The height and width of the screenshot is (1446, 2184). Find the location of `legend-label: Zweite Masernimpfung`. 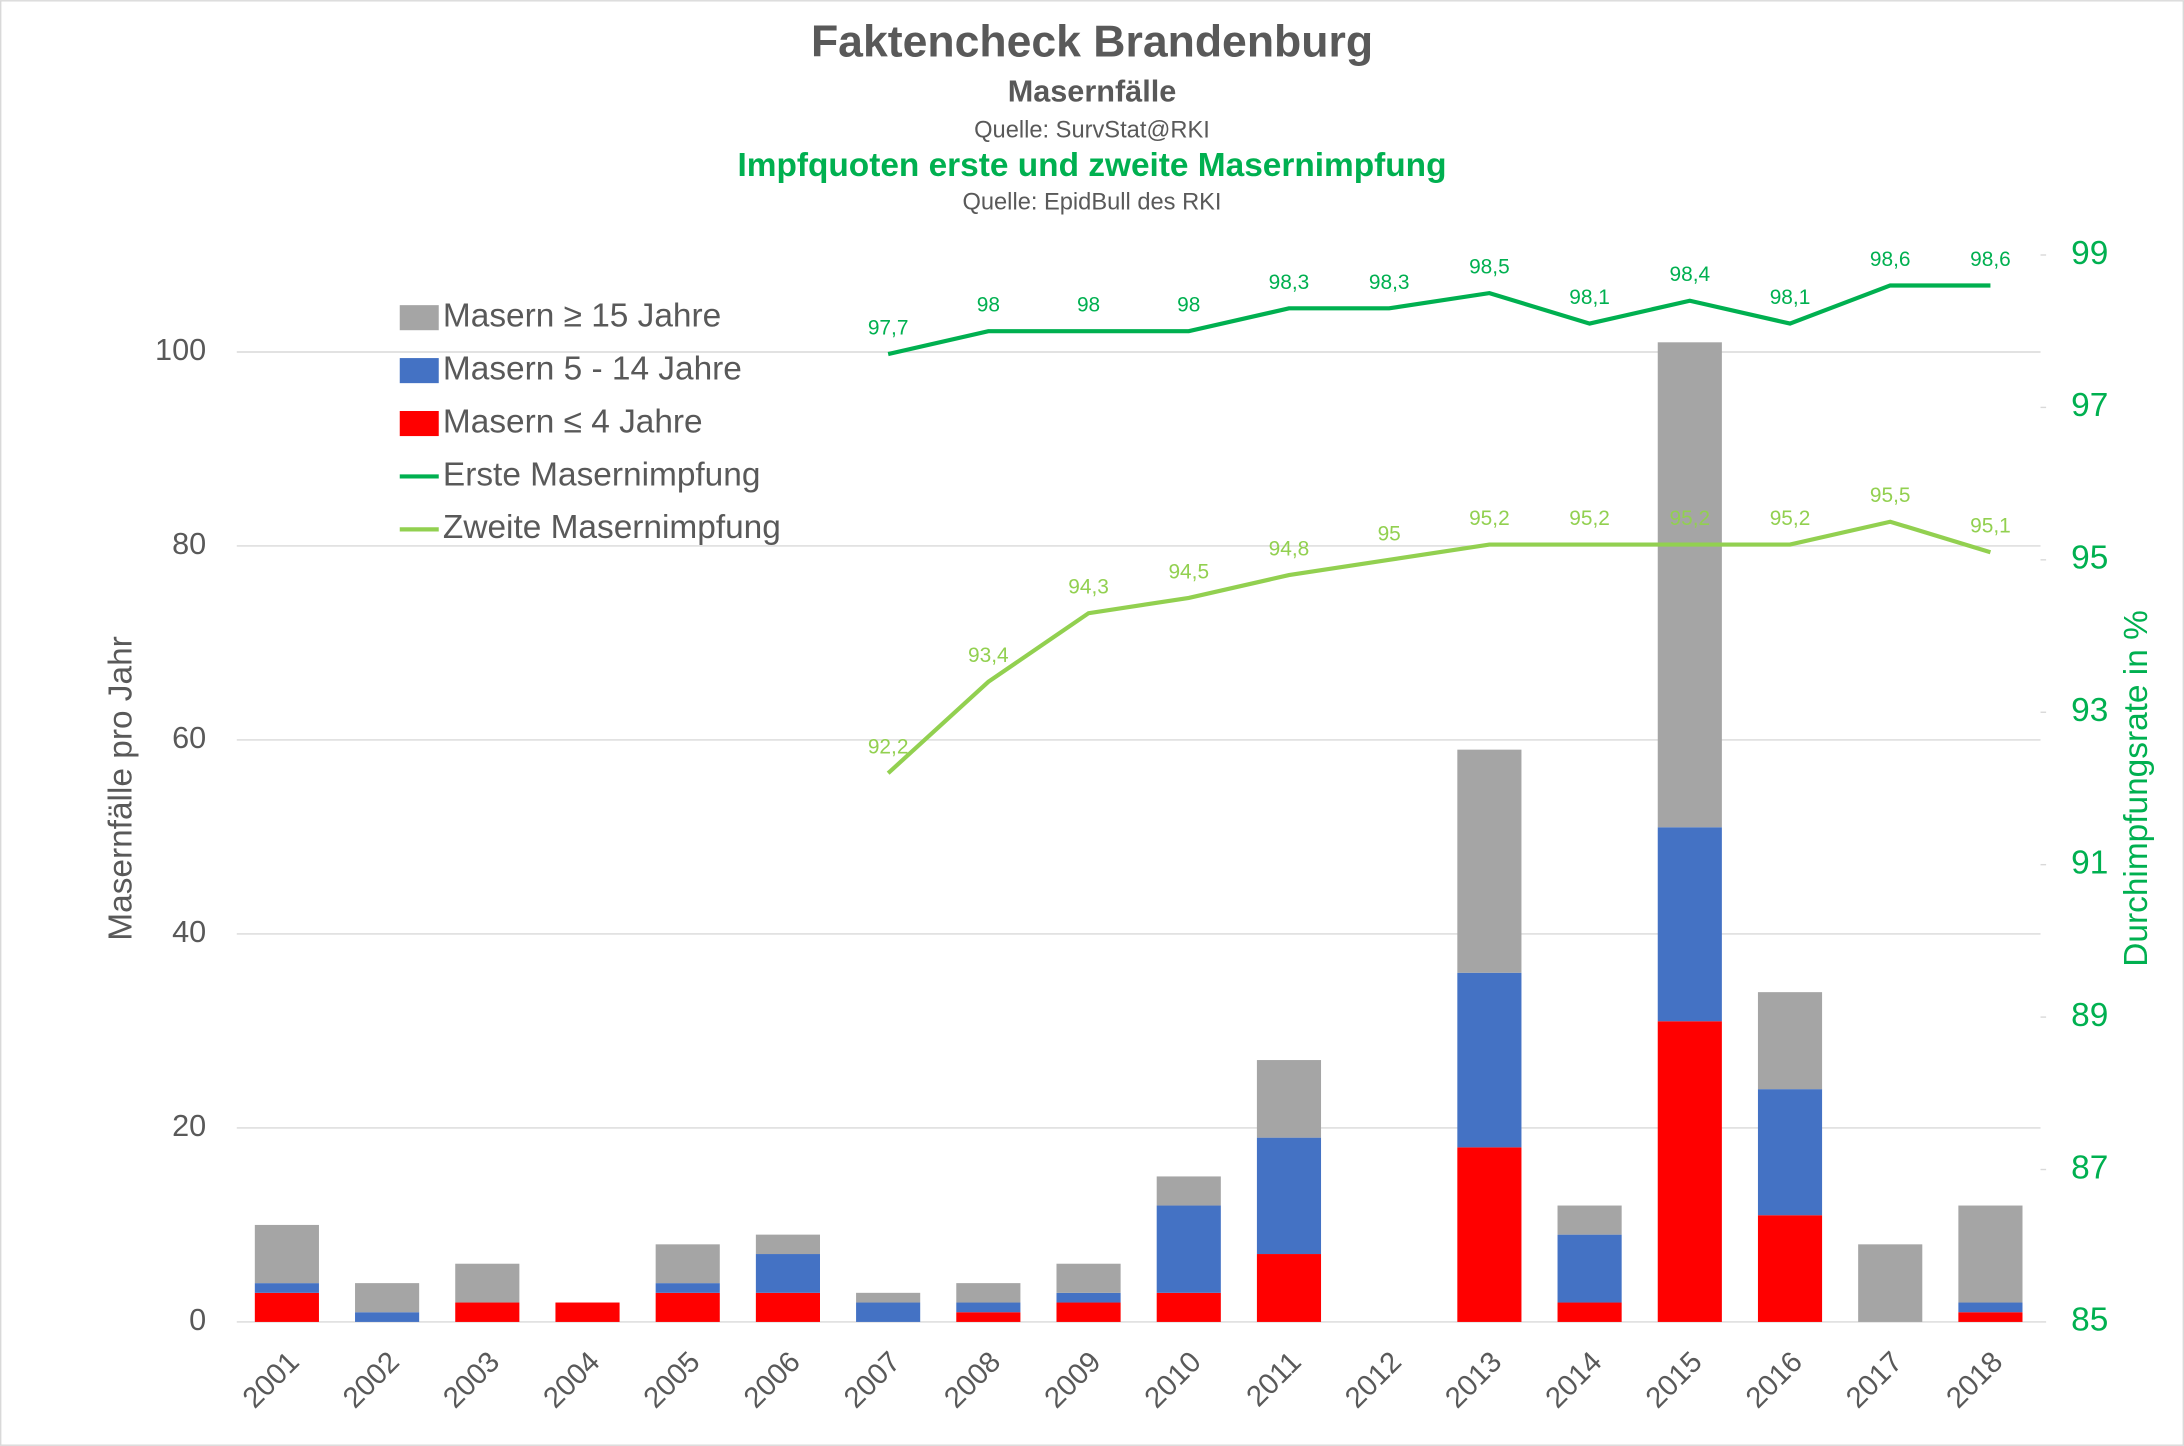

legend-label: Zweite Masernimpfung is located at coordinates (612, 527).